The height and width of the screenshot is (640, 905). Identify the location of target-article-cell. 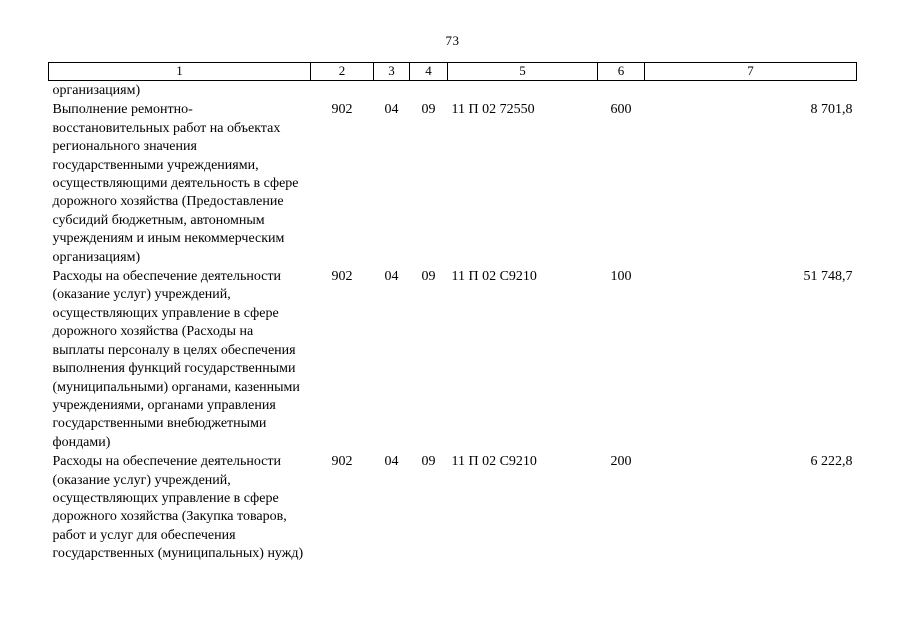
(523, 91).